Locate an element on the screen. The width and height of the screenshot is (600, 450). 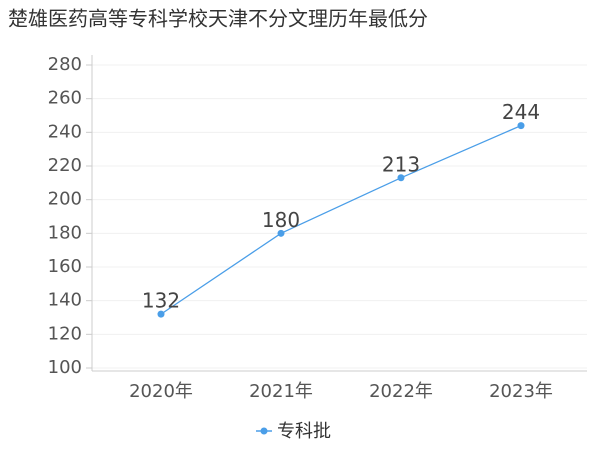
data-label: 132 is located at coordinates (161, 301).